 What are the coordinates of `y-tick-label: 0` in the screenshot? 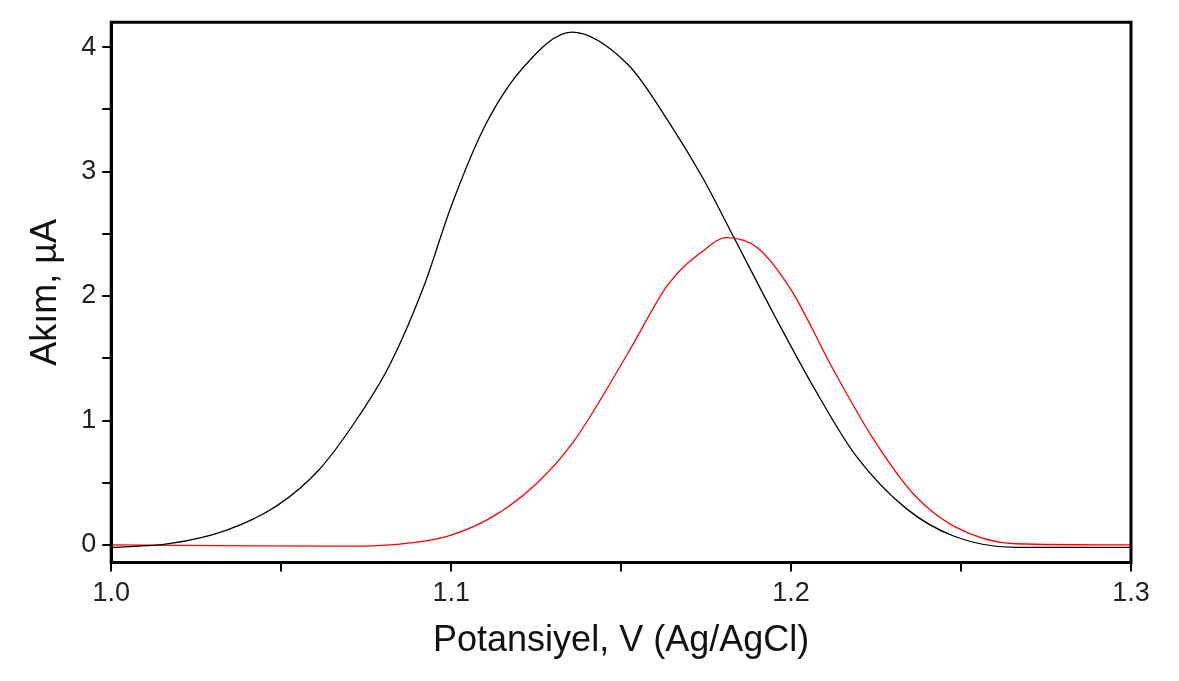 It's located at (89, 543).